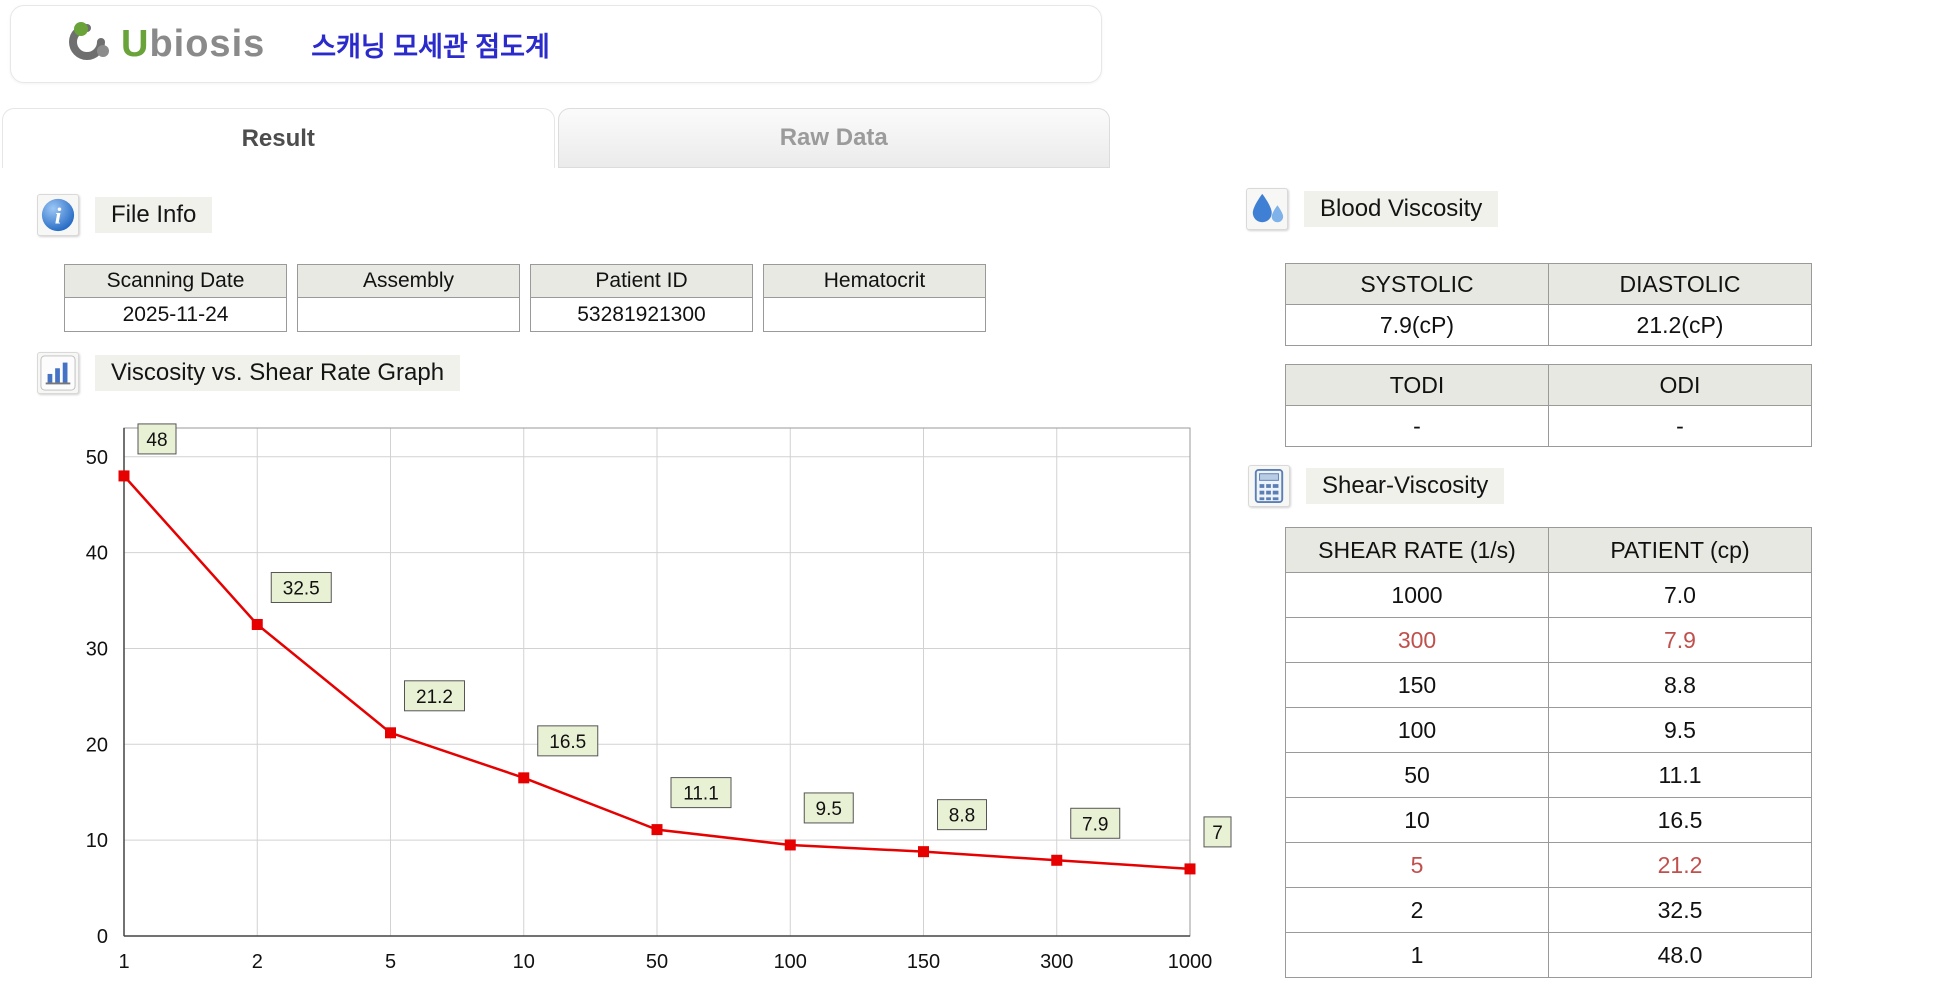  What do you see at coordinates (1417, 955) in the screenshot?
I see `shear-rate-cell: 1` at bounding box center [1417, 955].